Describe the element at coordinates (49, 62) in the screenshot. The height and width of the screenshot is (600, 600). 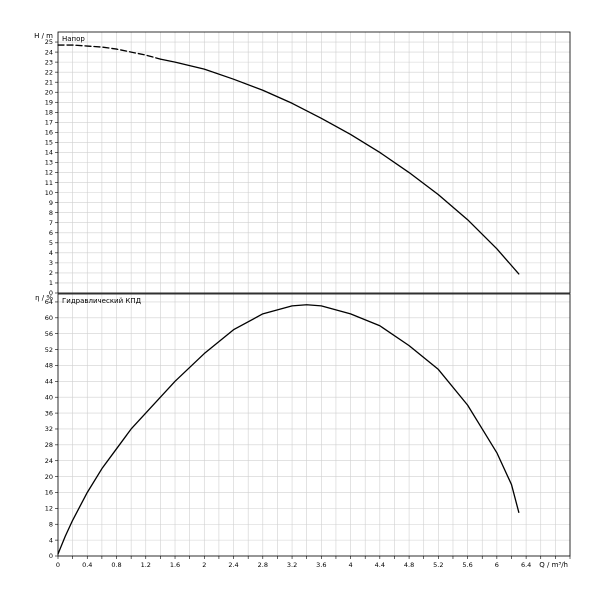
I see `y-tick-label: 23` at that location.